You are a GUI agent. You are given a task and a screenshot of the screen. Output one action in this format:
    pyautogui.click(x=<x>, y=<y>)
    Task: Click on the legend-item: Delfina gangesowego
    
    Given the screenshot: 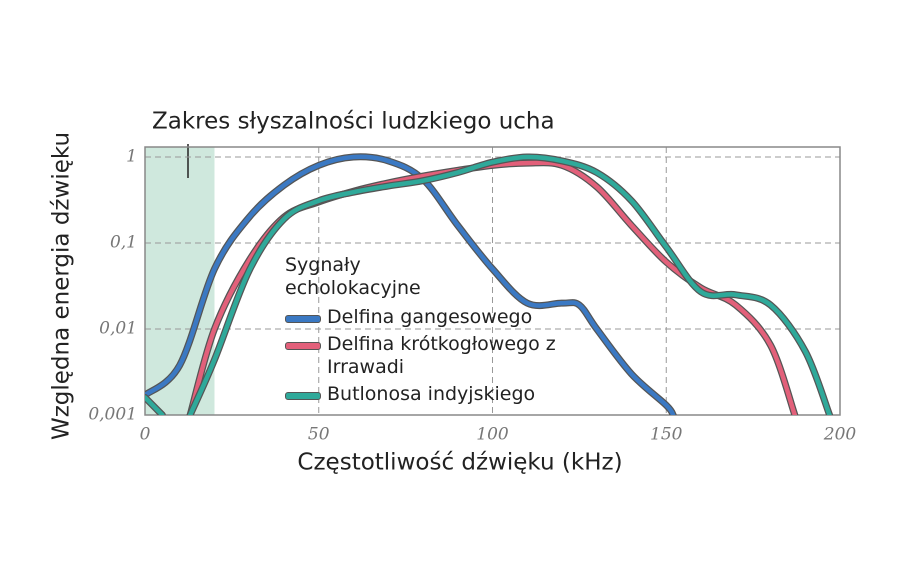 What is the action you would take?
    pyautogui.click(x=441, y=317)
    